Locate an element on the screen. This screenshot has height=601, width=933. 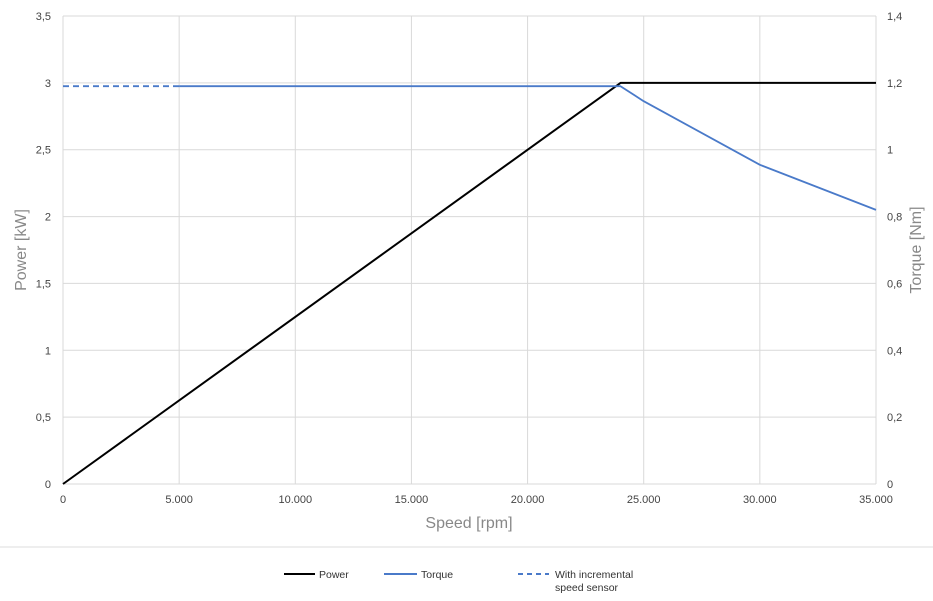
y2-axis-title: Torque [Nm] is located at coordinates (916, 249).